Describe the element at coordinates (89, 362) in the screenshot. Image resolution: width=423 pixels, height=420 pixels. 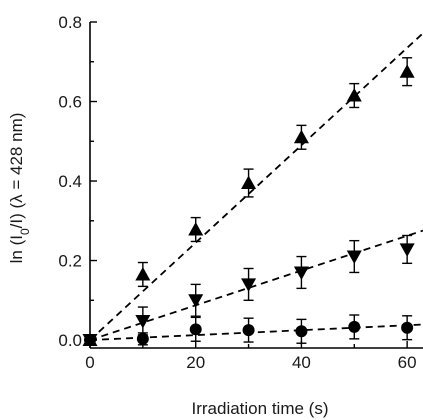
I see `x-tick-label: 0` at that location.